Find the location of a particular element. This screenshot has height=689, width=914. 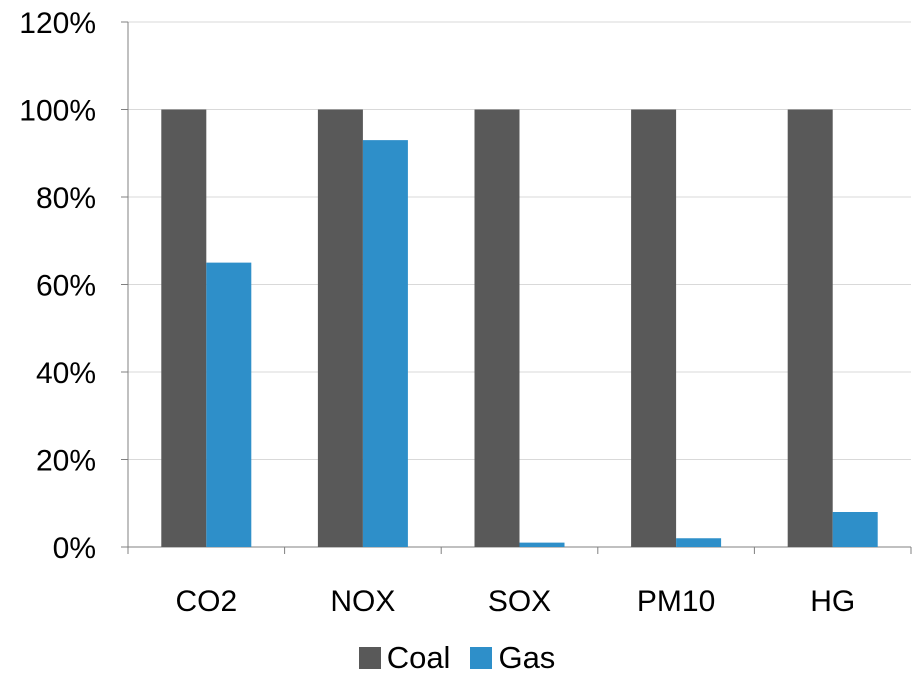

legend-item-gas: Gas is located at coordinates (512, 658).